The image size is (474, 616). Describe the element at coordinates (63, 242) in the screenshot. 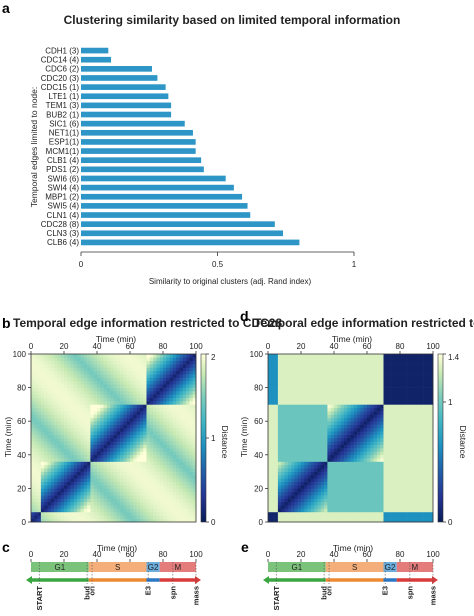

I see `category-label: CLB6 (4)` at that location.